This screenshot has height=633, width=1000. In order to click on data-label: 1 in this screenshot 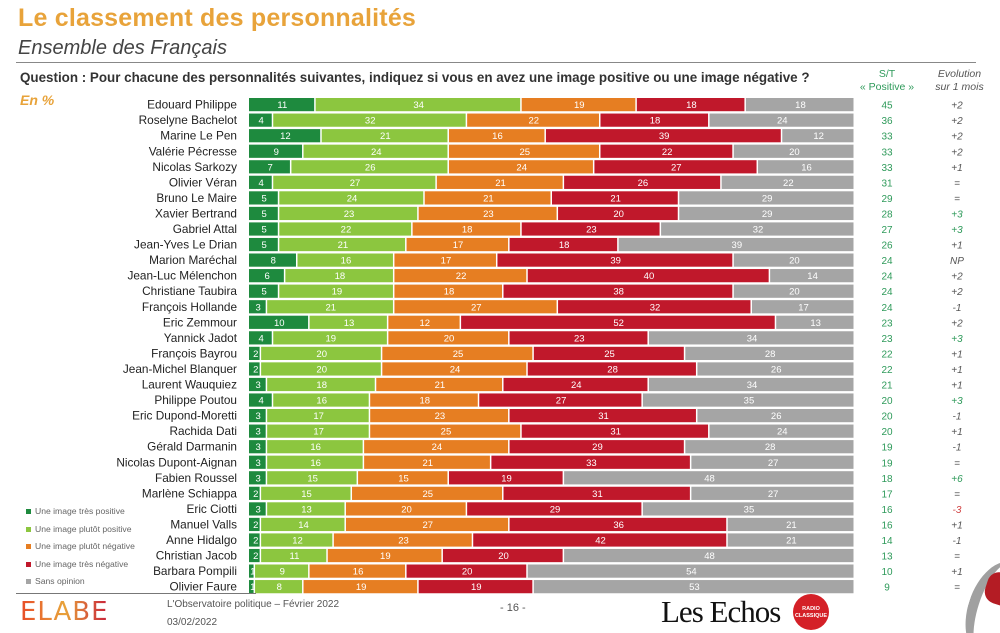, I will do `click(252, 587)`.